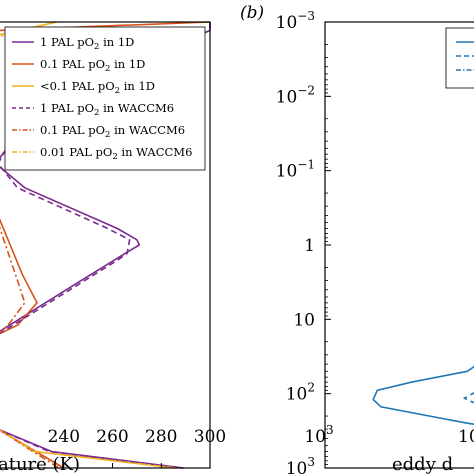  Describe the element at coordinates (112, 131) in the screenshot. I see `legend-entry-label: 0.1 PAL pO2 in WACCM6` at that location.